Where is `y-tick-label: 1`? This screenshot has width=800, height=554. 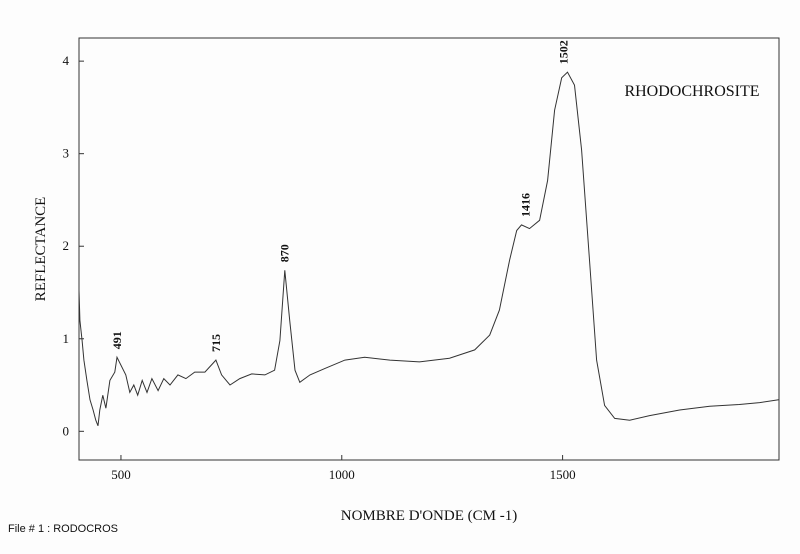
y-tick-label: 1 is located at coordinates (66, 338).